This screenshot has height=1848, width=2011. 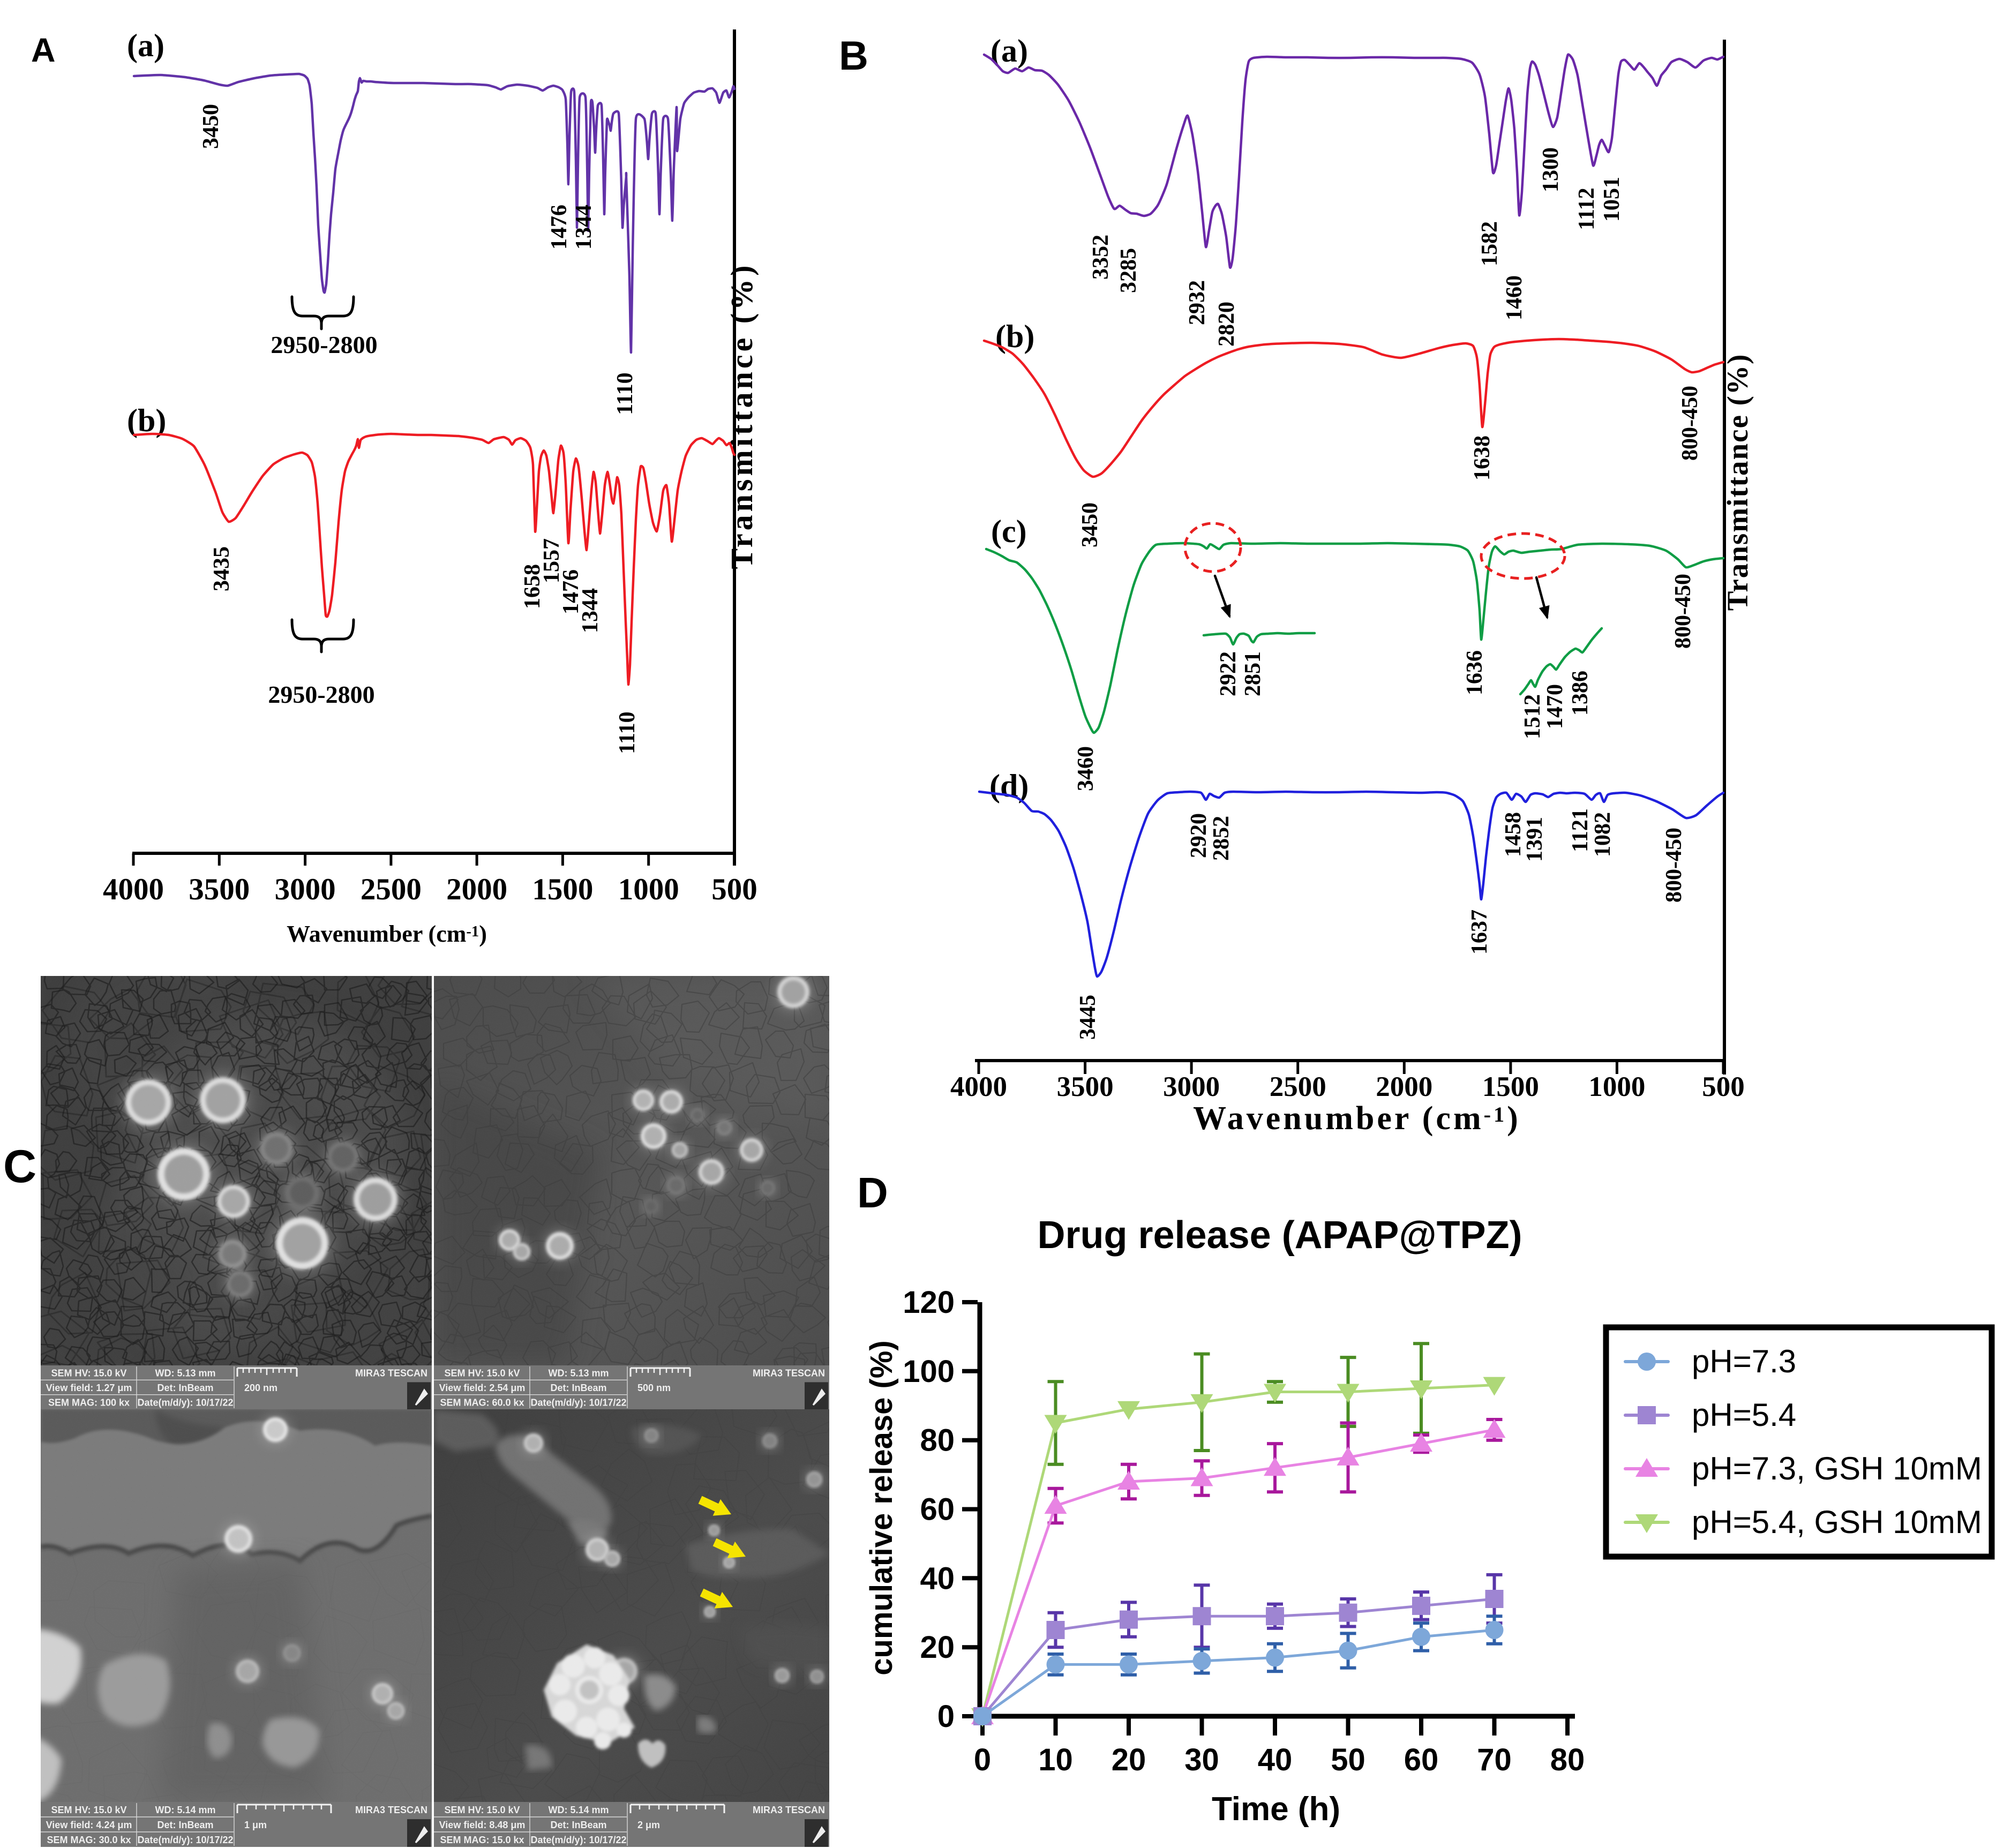 I want to click on svg-text: cumulative release (%), so click(x=882, y=1507).